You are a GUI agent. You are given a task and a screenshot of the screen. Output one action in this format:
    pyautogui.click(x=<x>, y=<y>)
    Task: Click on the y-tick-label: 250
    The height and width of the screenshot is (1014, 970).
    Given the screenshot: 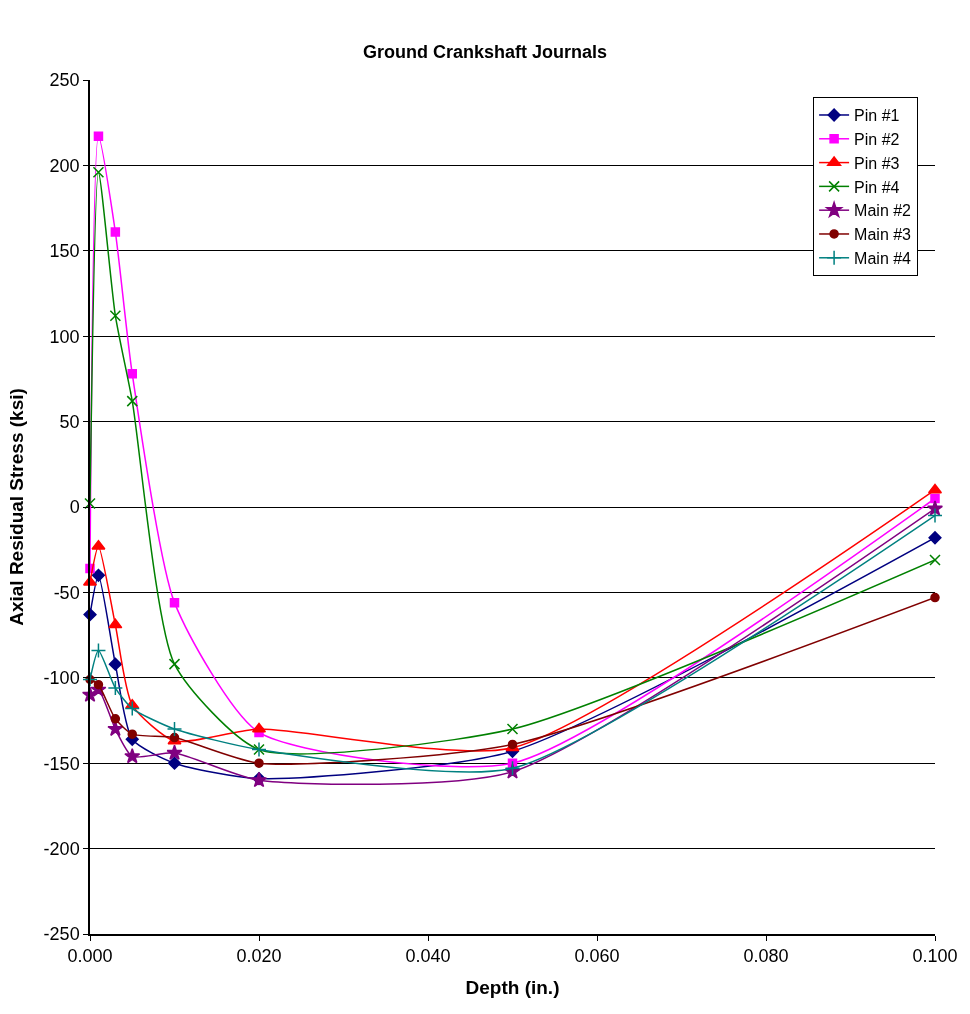 What is the action you would take?
    pyautogui.click(x=64, y=80)
    